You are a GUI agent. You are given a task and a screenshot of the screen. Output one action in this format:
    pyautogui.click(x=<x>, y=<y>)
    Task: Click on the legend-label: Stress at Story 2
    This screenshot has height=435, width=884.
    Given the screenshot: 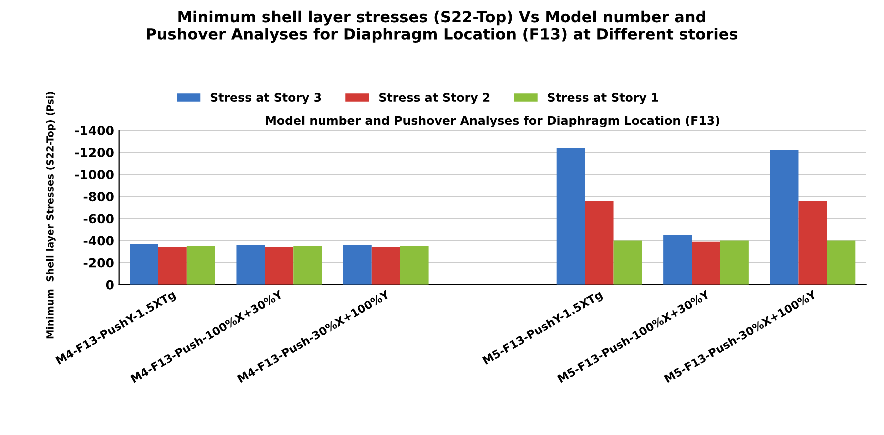 What is the action you would take?
    pyautogui.click(x=435, y=98)
    